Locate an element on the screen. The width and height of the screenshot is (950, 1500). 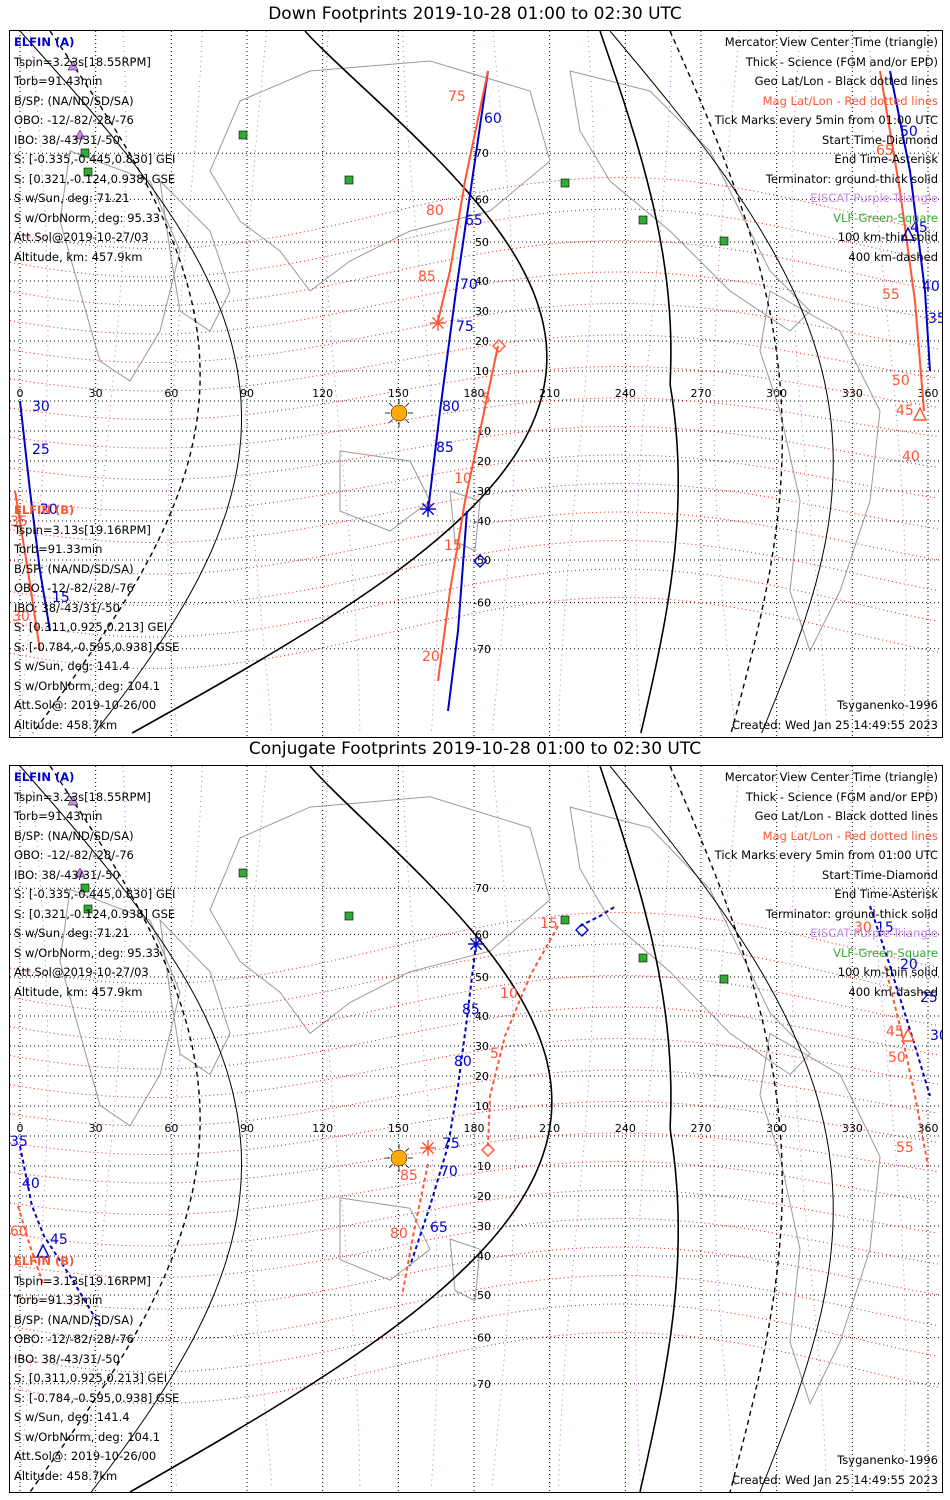
elfin-b-left-track is located at coordinates (27, 571).